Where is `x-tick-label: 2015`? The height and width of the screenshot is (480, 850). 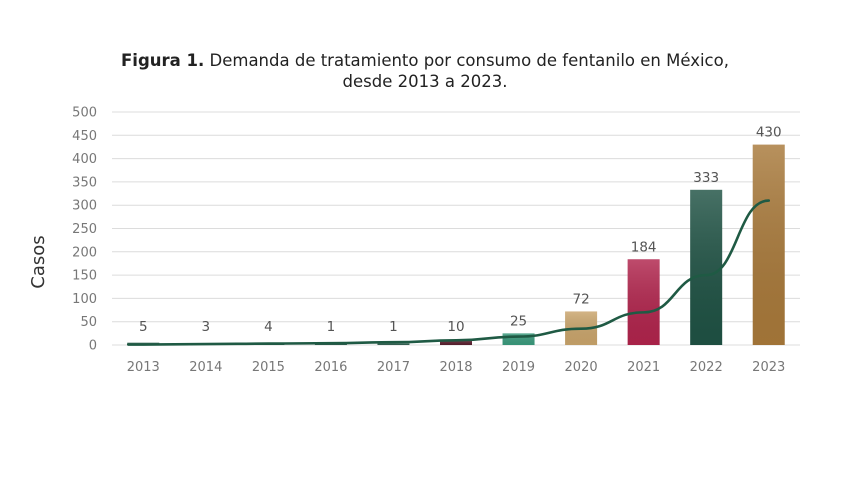
x-tick-label: 2015 is located at coordinates (268, 367).